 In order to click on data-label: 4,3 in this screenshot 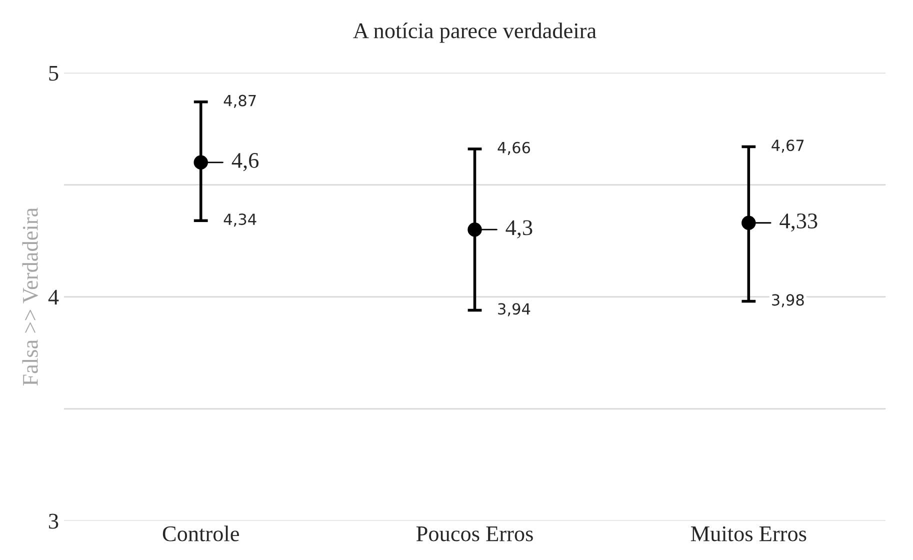, I will do `click(519, 229)`.